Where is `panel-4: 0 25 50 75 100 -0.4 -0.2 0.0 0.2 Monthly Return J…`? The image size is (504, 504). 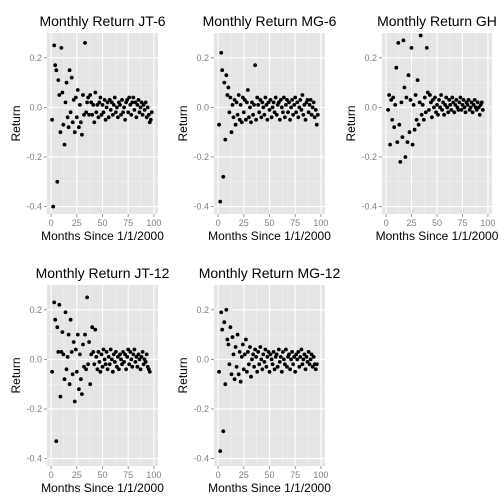
panel-4: 0 25 50 75 100 -0.4 -0.2 0.0 0.2 Monthly Return J… is located at coordinates (89, 380).